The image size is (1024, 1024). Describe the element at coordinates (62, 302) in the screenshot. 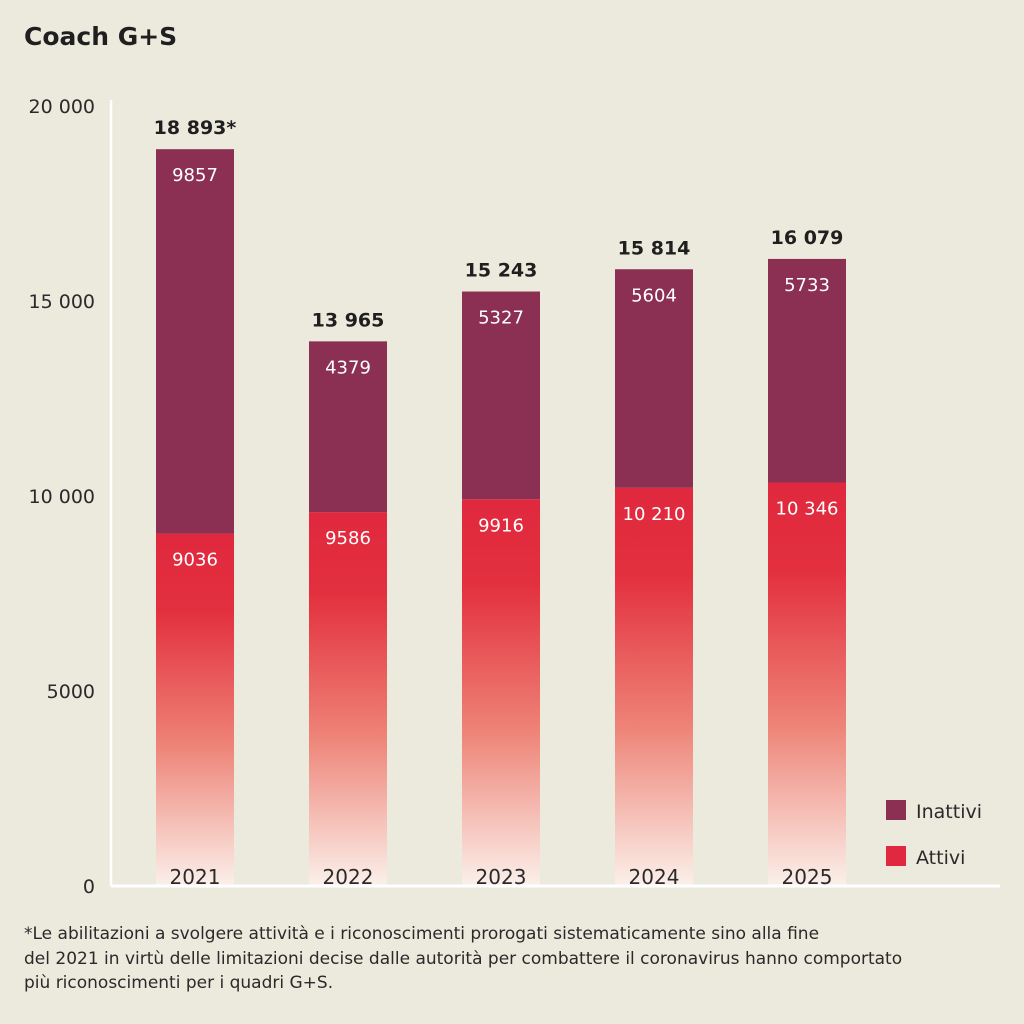

I see `y-tick-label: 15 000` at that location.